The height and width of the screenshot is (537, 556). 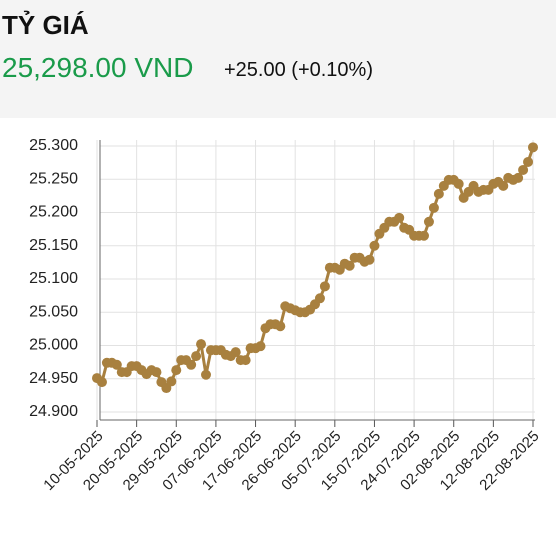 I want to click on y-tick-label: 25.100, so click(x=53, y=278).